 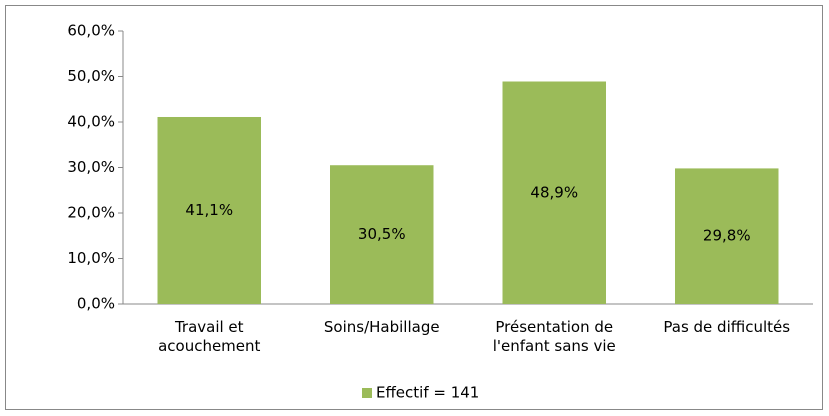 I want to click on legend-swatch, so click(x=367, y=393).